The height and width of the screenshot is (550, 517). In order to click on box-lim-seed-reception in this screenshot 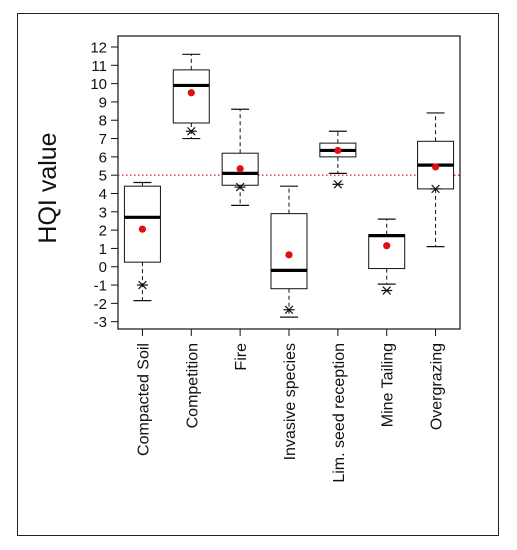, I will do `click(338, 159)`.